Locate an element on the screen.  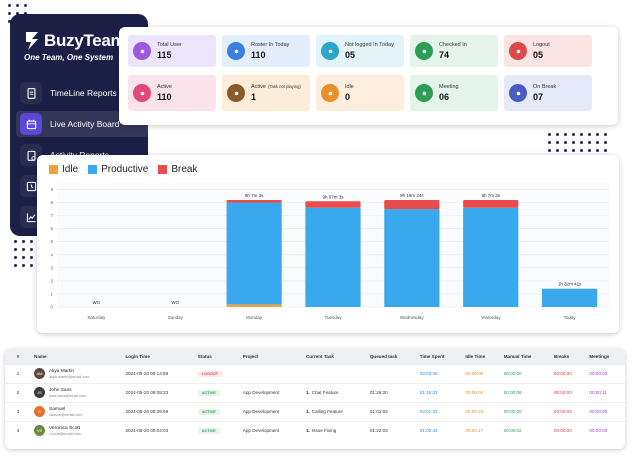
current-task-cell: 1. Calling Feature is located at coordinates (334, 411).